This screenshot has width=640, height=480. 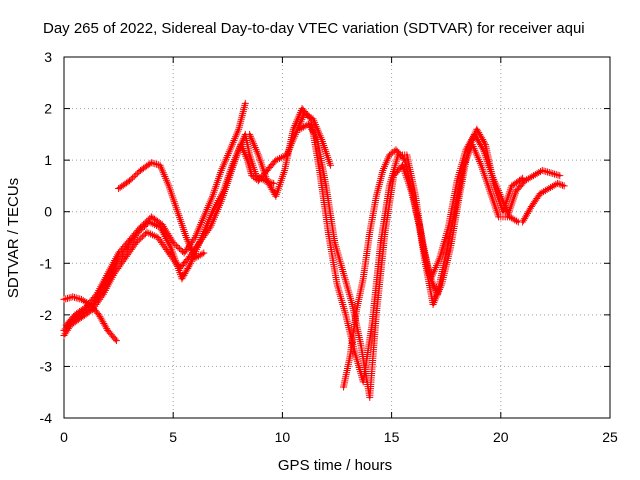 What do you see at coordinates (13, 238) in the screenshot?
I see `y-axis-title: SDTVAR / TECUs` at bounding box center [13, 238].